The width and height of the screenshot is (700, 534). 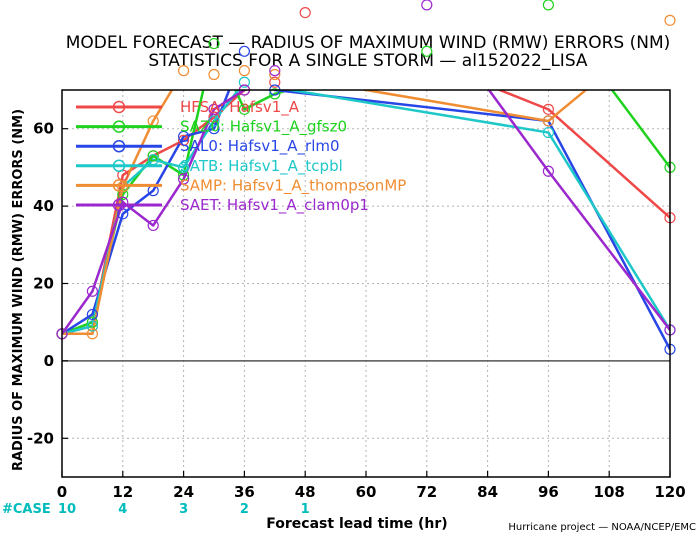 What do you see at coordinates (356, 524) in the screenshot?
I see `x-axis-label: Forecast lead time (hr)` at bounding box center [356, 524].